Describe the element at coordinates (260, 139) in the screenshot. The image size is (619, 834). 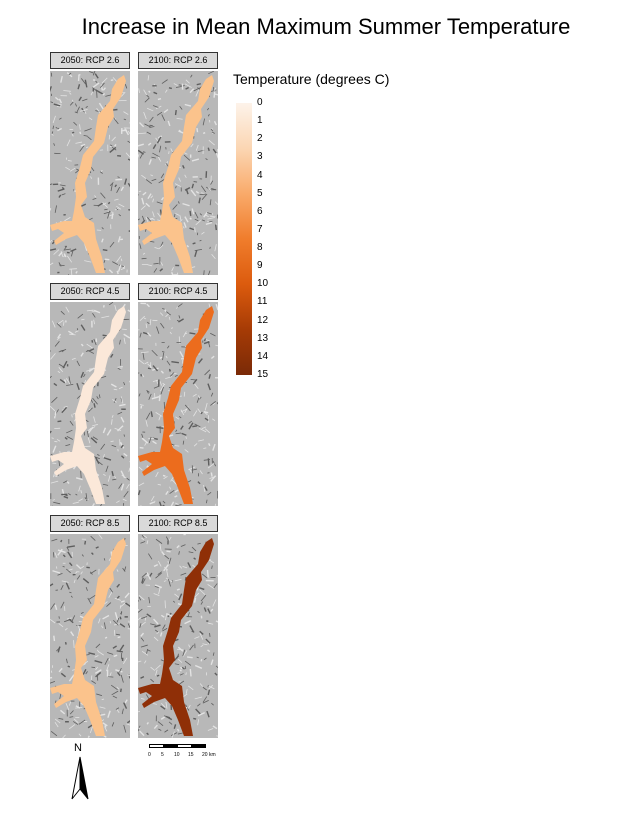
I see `legend-tick-label: 2` at that location.